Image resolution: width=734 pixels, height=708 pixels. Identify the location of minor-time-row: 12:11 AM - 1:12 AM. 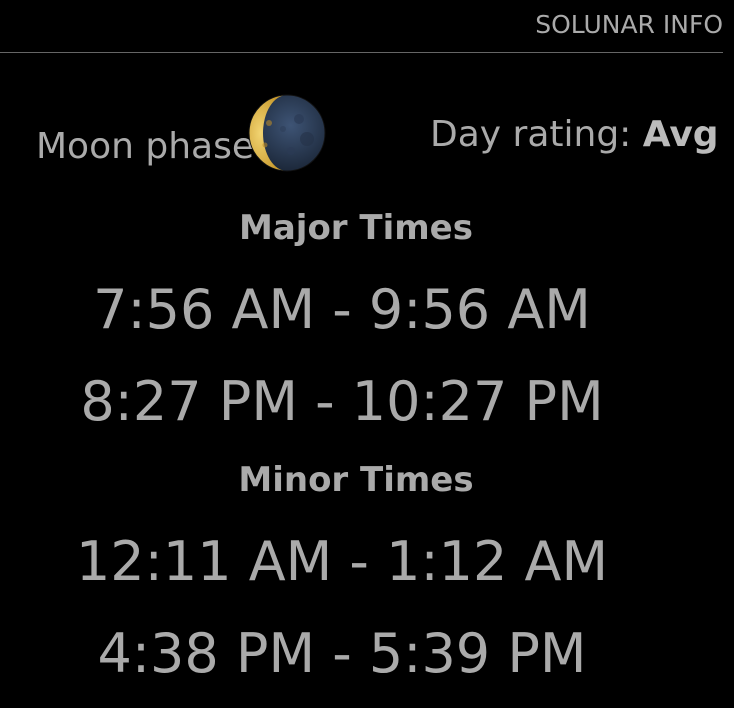
(342, 561).